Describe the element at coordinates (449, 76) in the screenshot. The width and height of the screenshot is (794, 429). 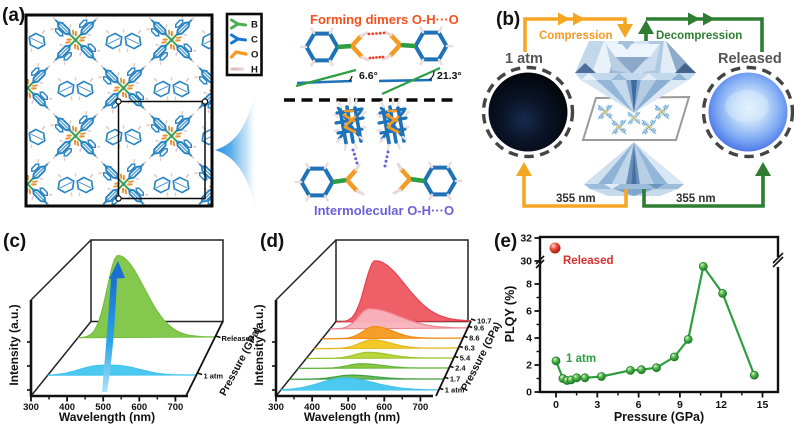
I see `svg-text: 21.3°` at that location.